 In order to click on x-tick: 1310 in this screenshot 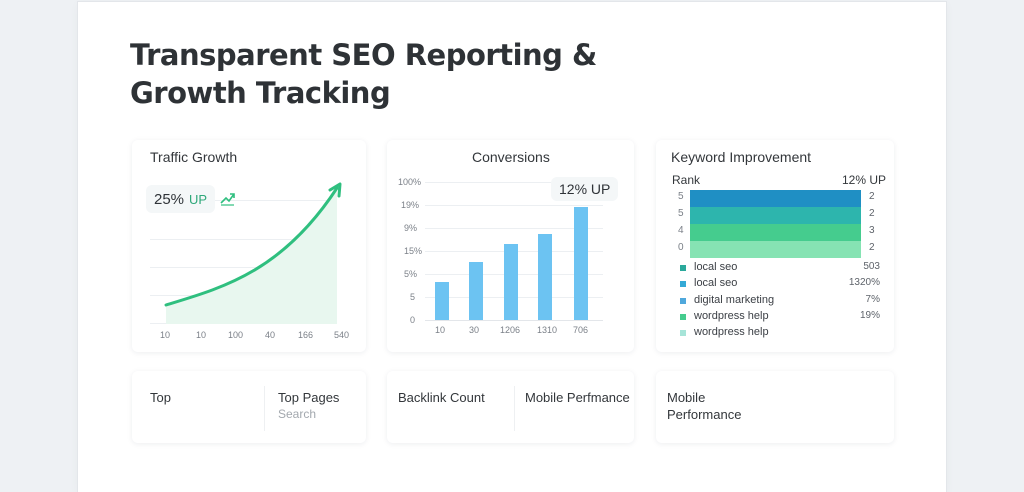, I will do `click(547, 330)`.